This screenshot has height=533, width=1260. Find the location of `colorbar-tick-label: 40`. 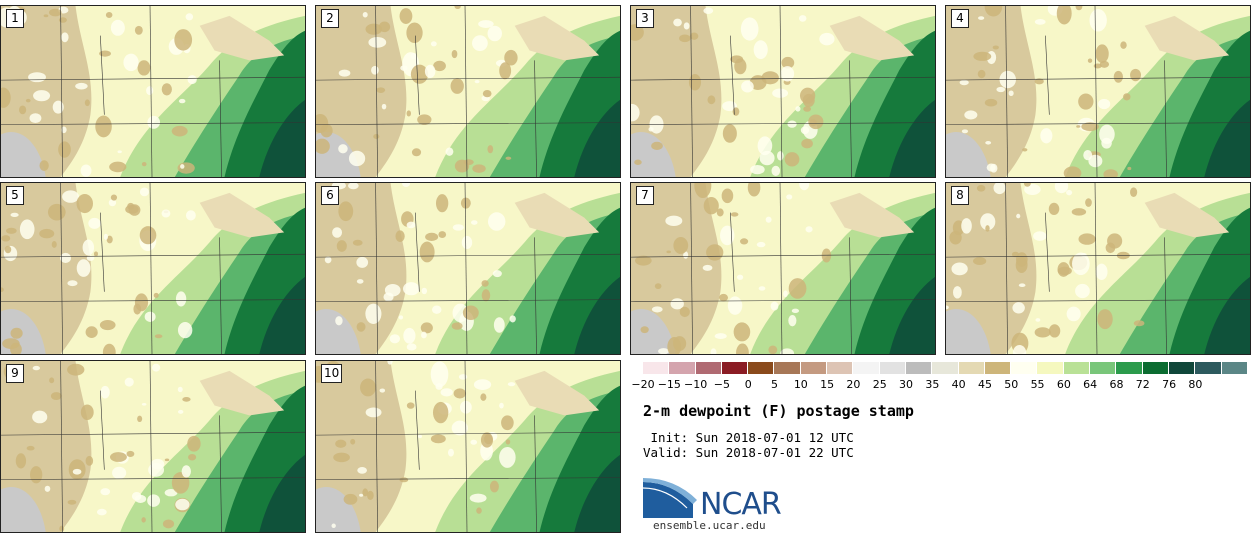

colorbar-tick-label: 40 is located at coordinates (958, 384).